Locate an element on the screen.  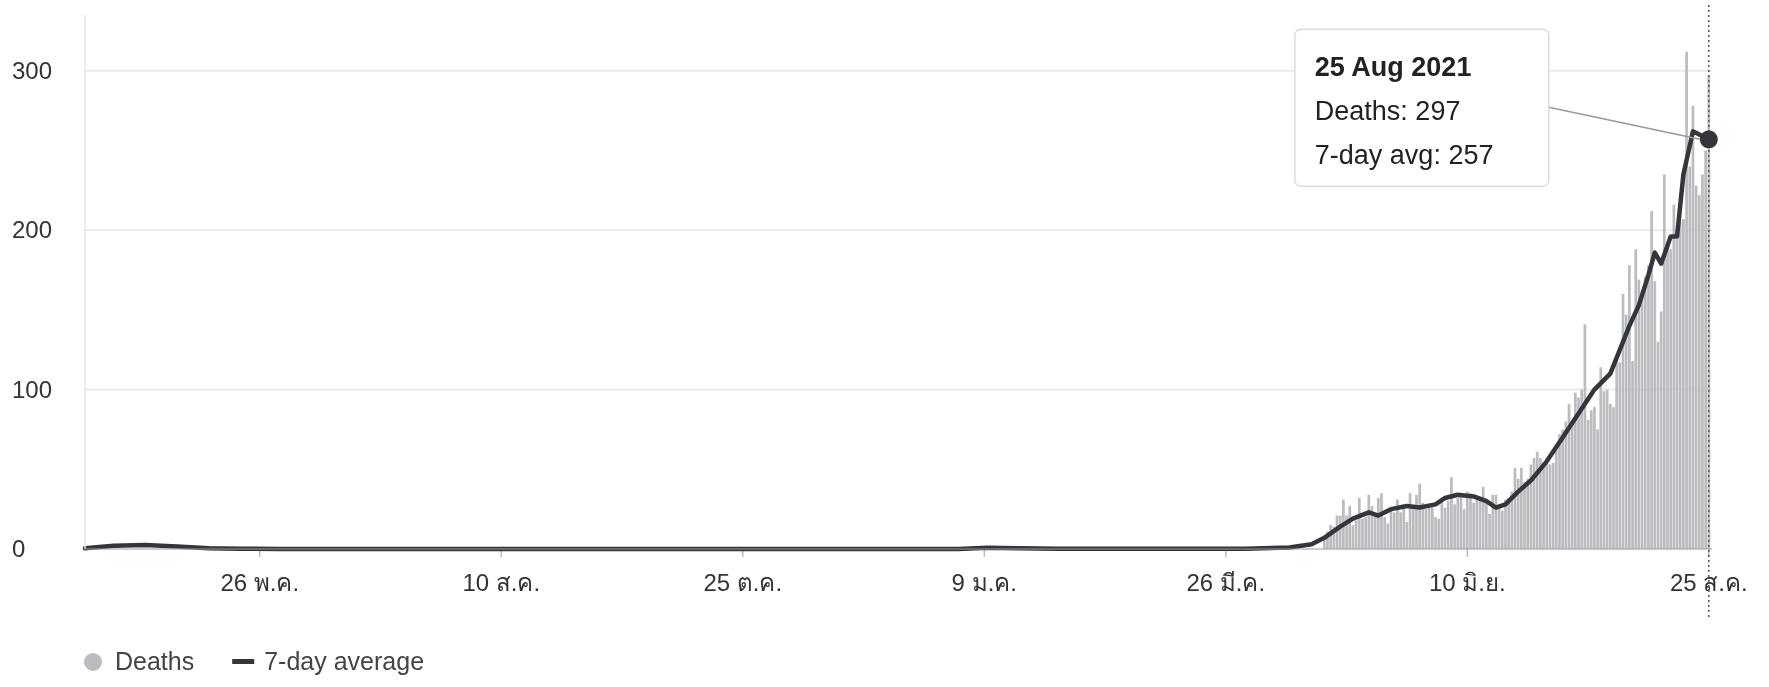
x-tick-label: 25 ส.ค. is located at coordinates (1708, 582).